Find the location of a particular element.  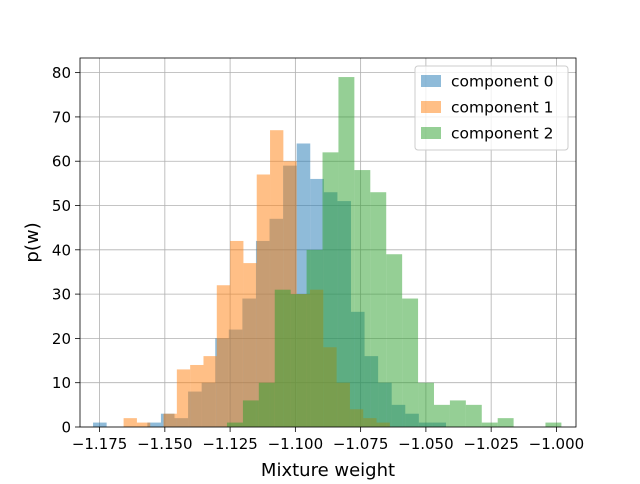

legend-label: component 1 is located at coordinates (502, 108).